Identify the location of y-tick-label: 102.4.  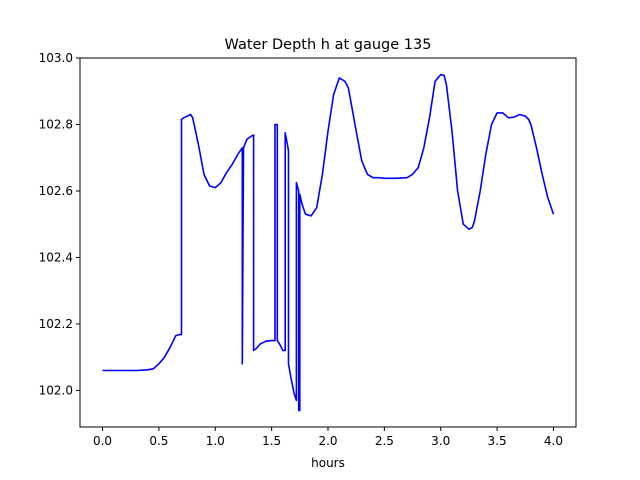
(56, 257).